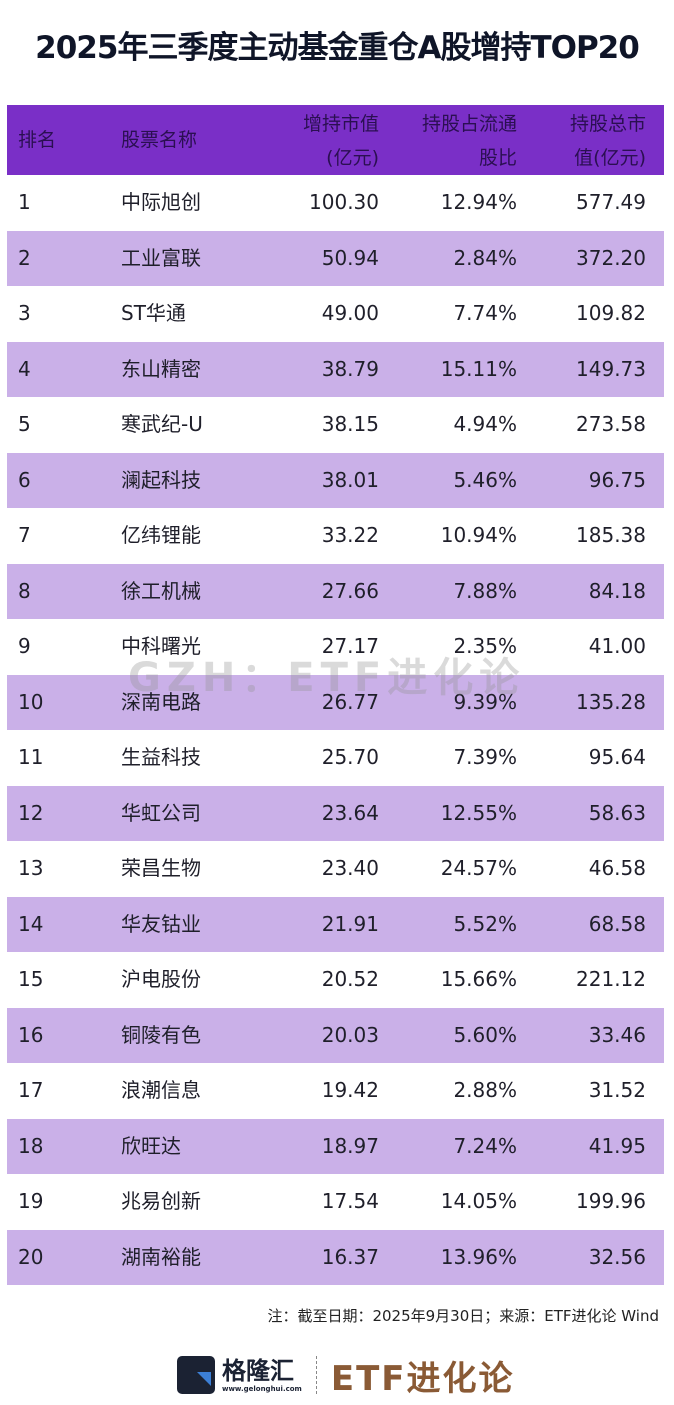 The height and width of the screenshot is (1405, 674). What do you see at coordinates (485, 1090) in the screenshot?
I see `float-pct-cell: 2.88%` at bounding box center [485, 1090].